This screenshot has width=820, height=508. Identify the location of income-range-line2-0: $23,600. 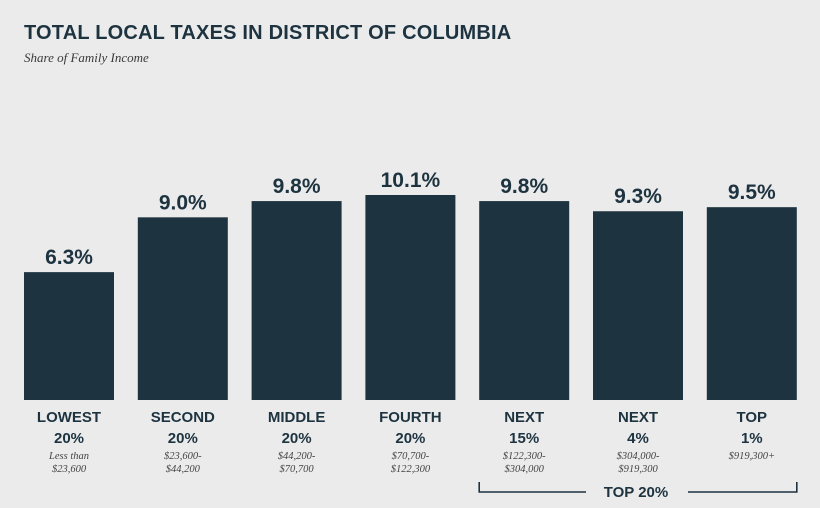
(69, 469).